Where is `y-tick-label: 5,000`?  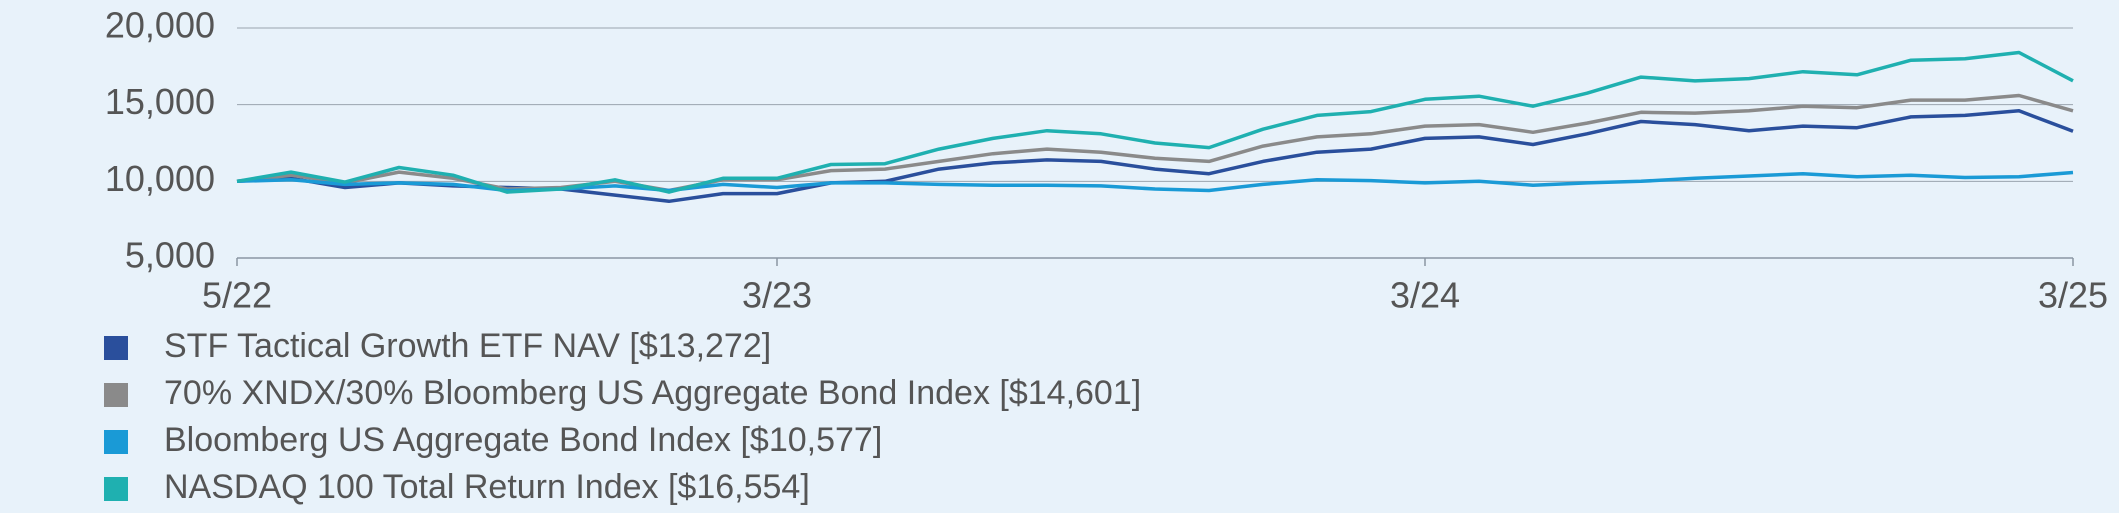 y-tick-label: 5,000 is located at coordinates (170, 255).